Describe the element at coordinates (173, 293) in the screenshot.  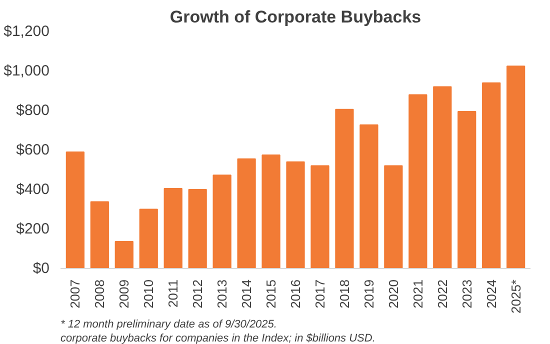
I see `x-tick-label: 2011` at that location.